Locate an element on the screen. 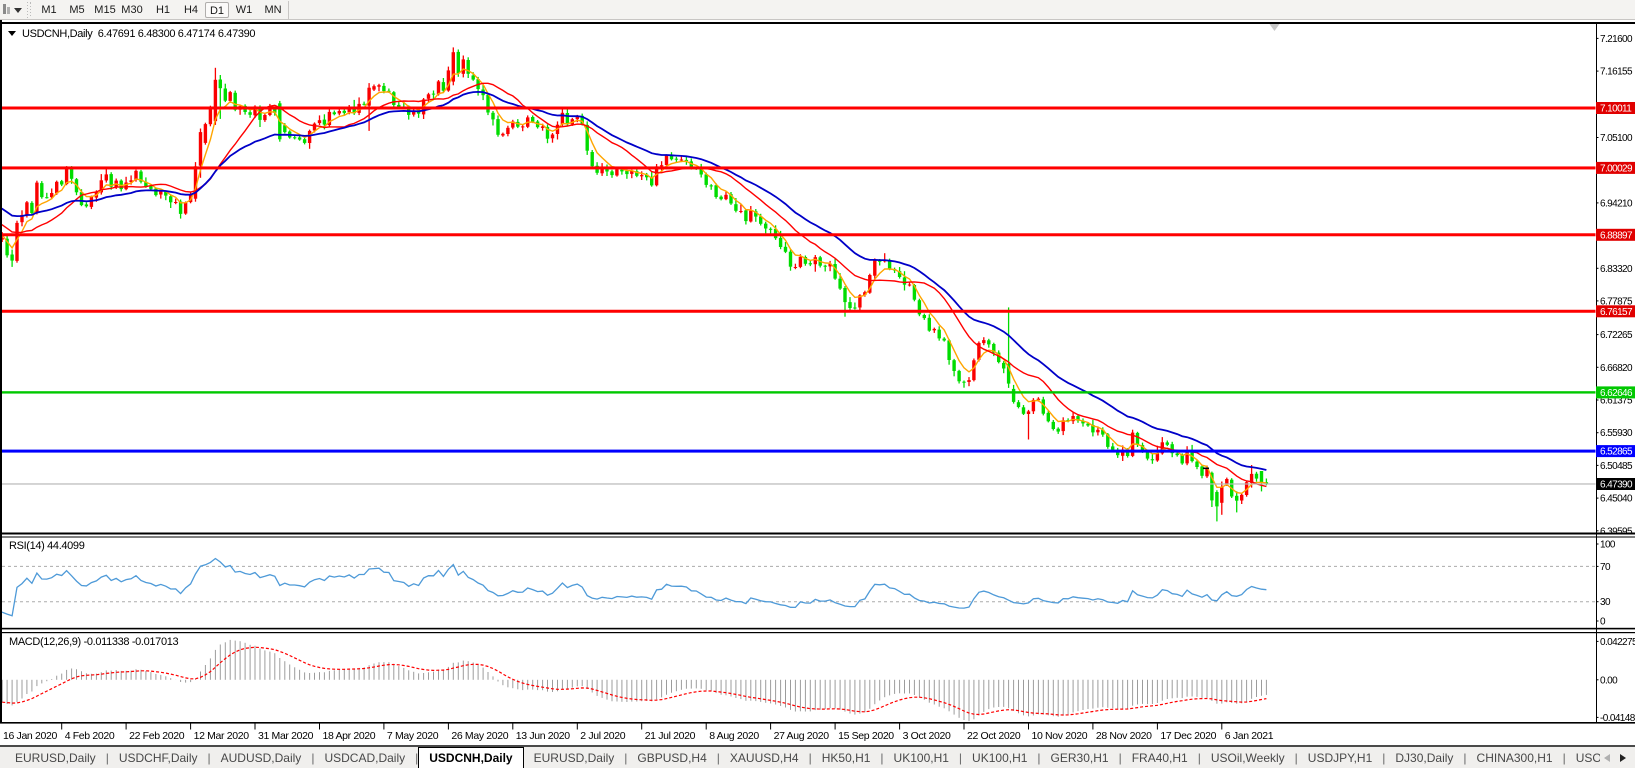  svg-text: 7.16155 is located at coordinates (1616, 72).